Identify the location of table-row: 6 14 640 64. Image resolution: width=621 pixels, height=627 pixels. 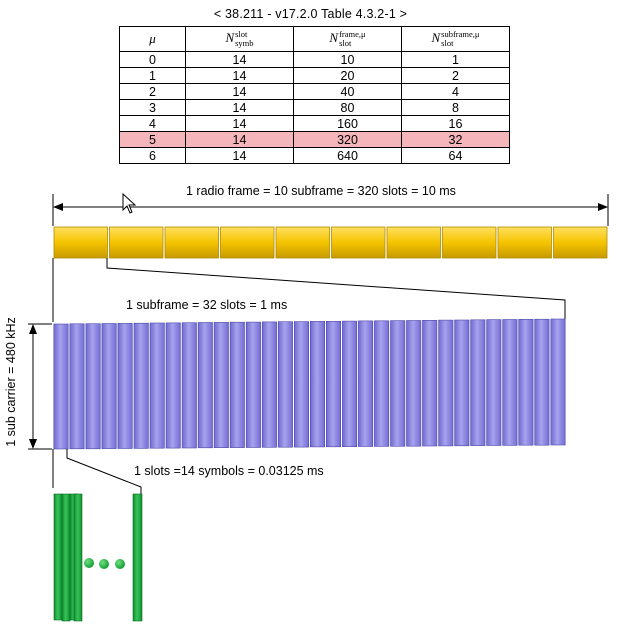
(314, 155).